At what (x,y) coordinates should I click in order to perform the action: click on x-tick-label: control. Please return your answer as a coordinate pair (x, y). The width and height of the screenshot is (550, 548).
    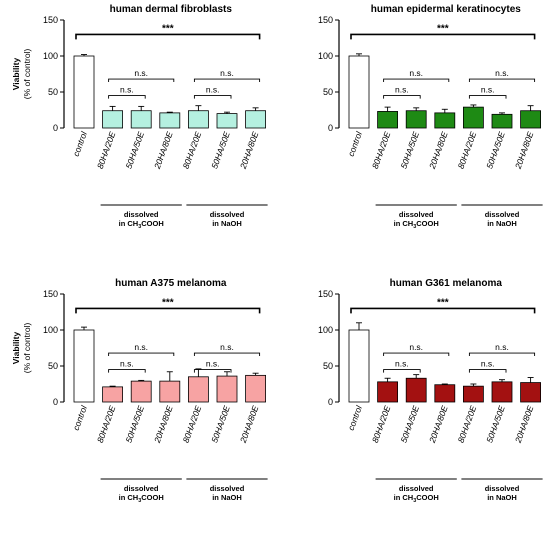
    Looking at the image, I should click on (80, 417).